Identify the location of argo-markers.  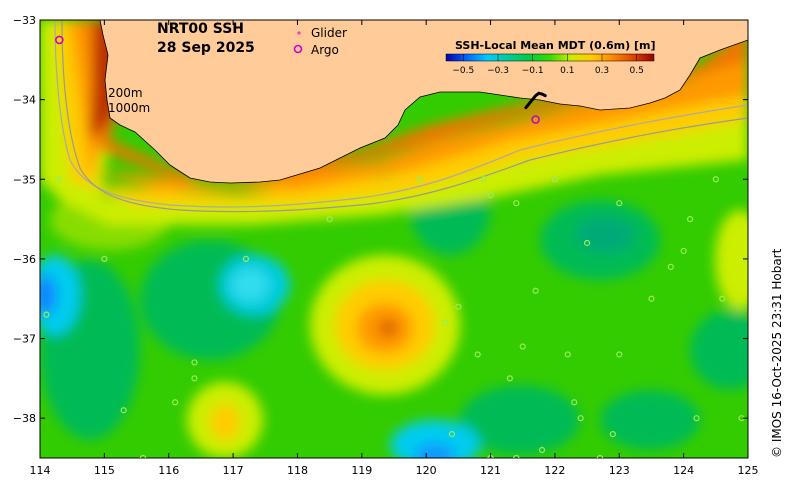
(297, 79).